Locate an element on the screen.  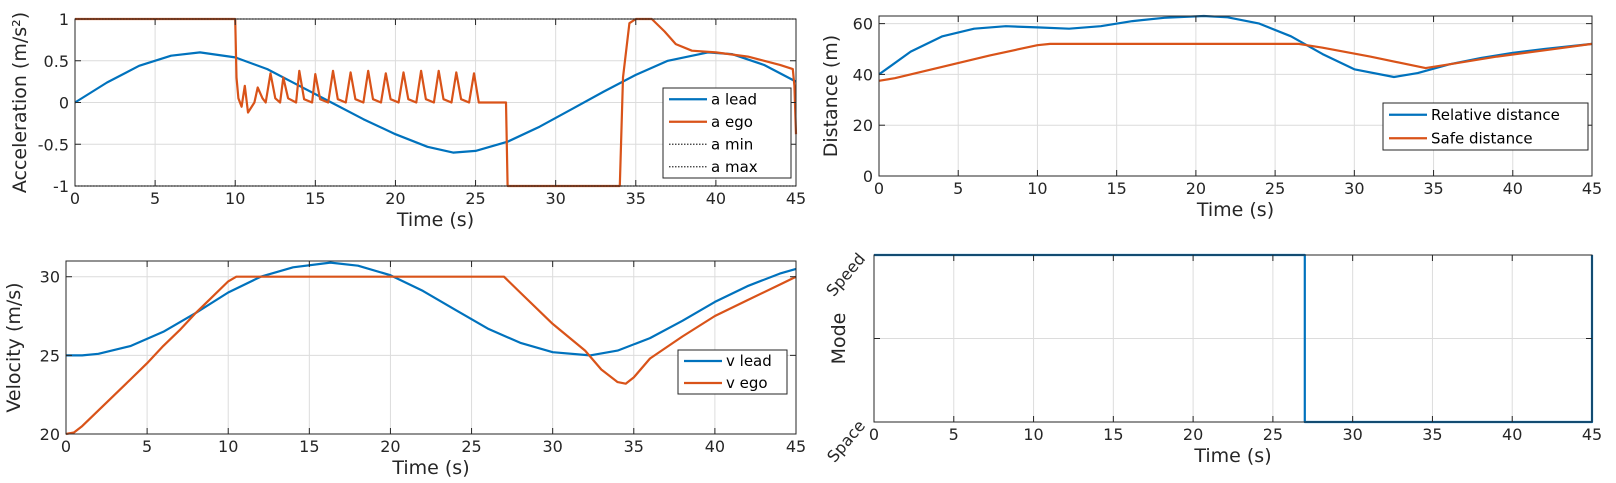
y-axis-label: Velocity (m/s) is located at coordinates (14, 347).